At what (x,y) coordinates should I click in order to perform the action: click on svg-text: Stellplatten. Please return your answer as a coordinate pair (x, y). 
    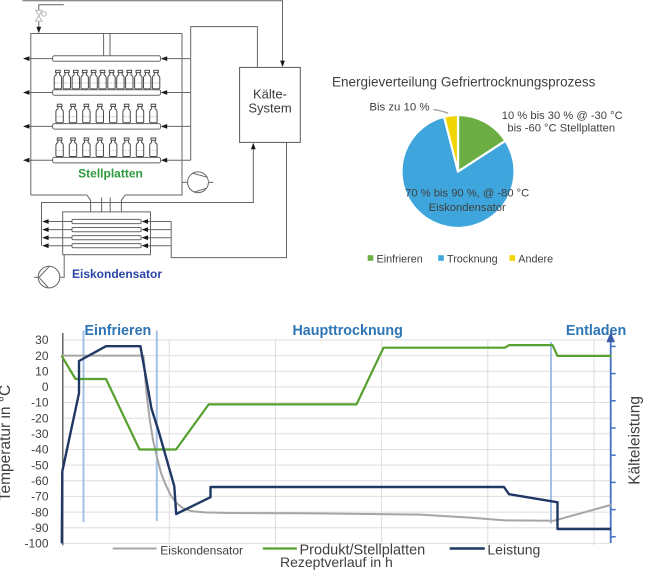
    Looking at the image, I should click on (110, 174).